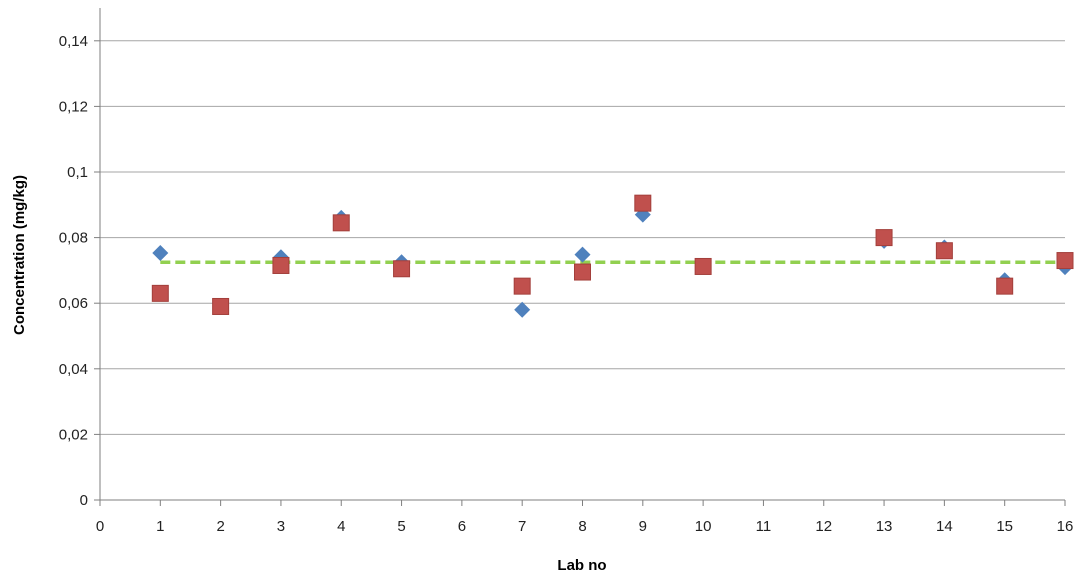  Describe the element at coordinates (73, 434) in the screenshot. I see `y-tick-label: 0,02` at that location.